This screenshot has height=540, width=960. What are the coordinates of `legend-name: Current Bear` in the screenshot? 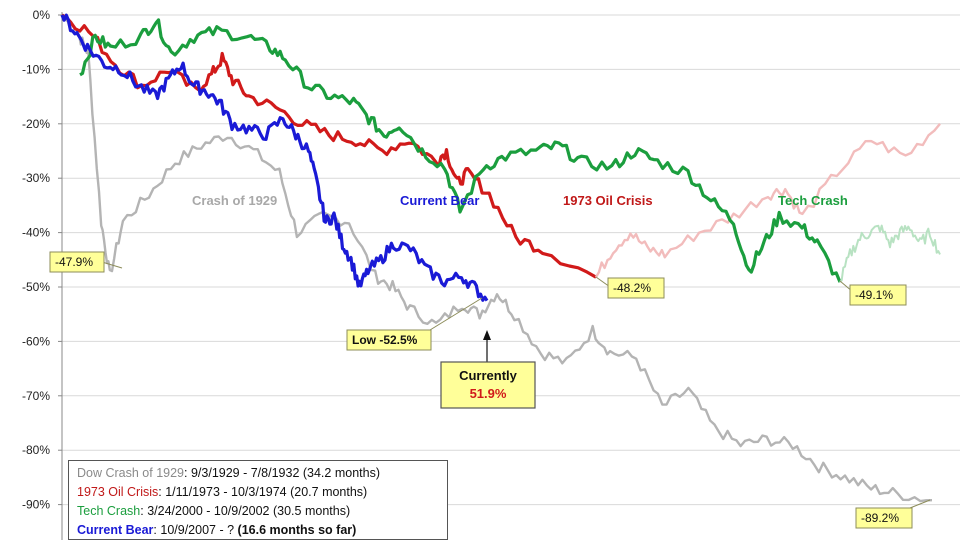 It's located at (115, 530).